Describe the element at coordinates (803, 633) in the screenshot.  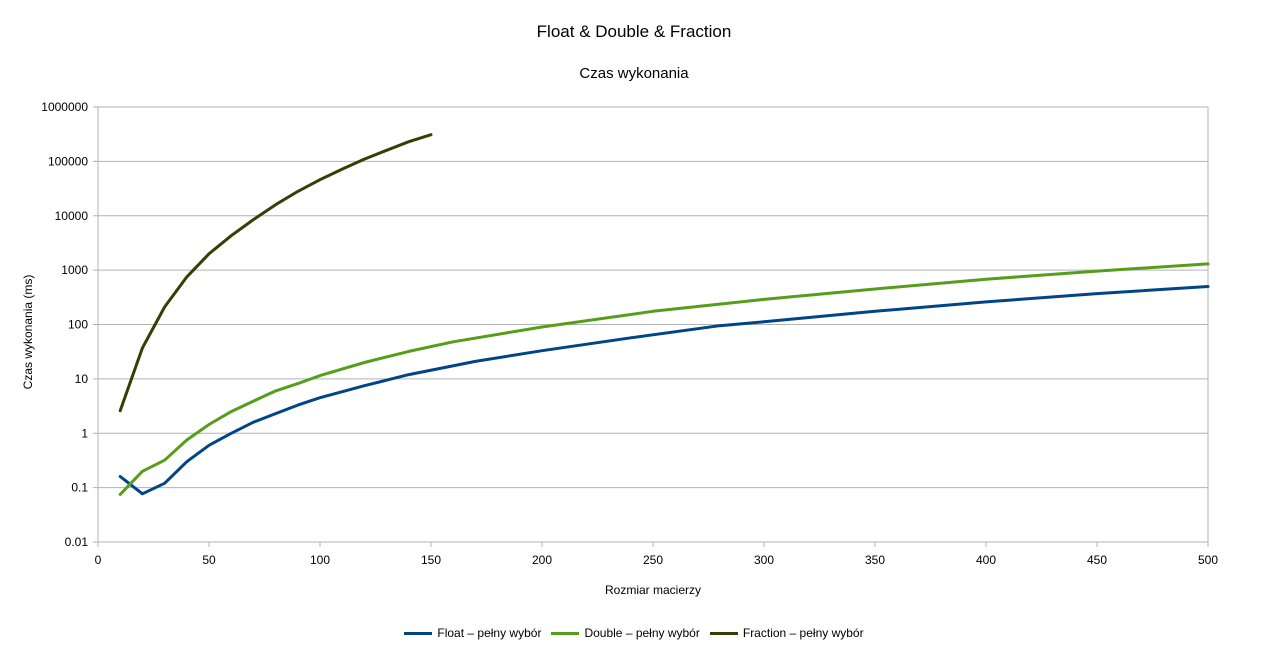
I see `legend-label: Fraction – pełny wybór` at that location.